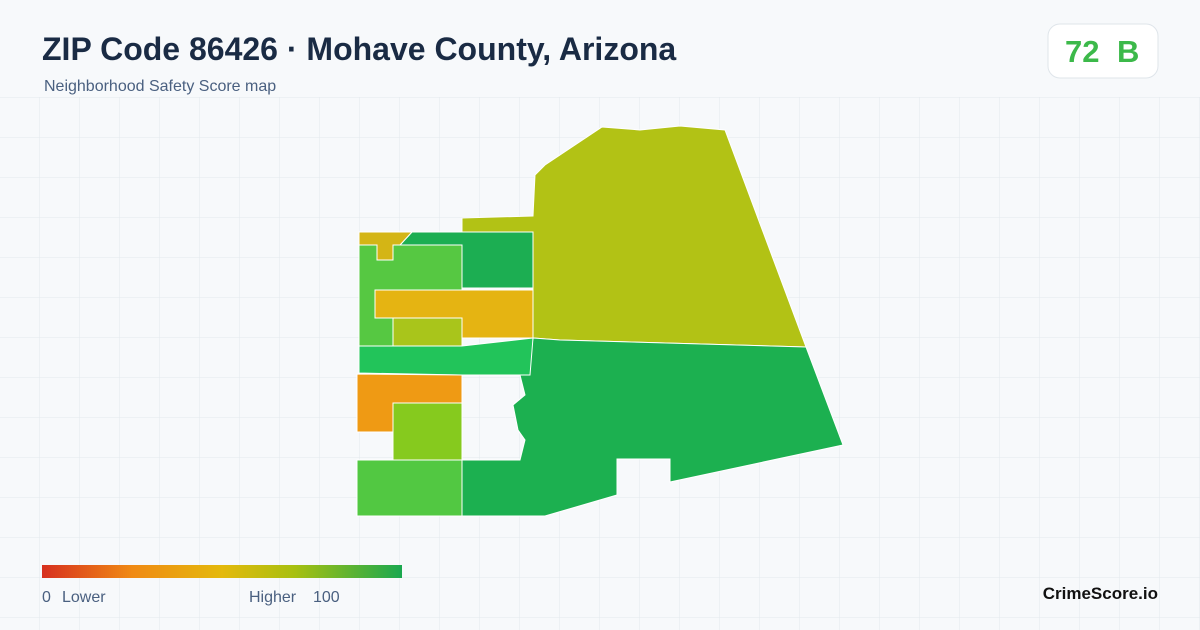 The image size is (1200, 630). I want to click on subtitle: Neighborhood Safety Score map, so click(160, 86).